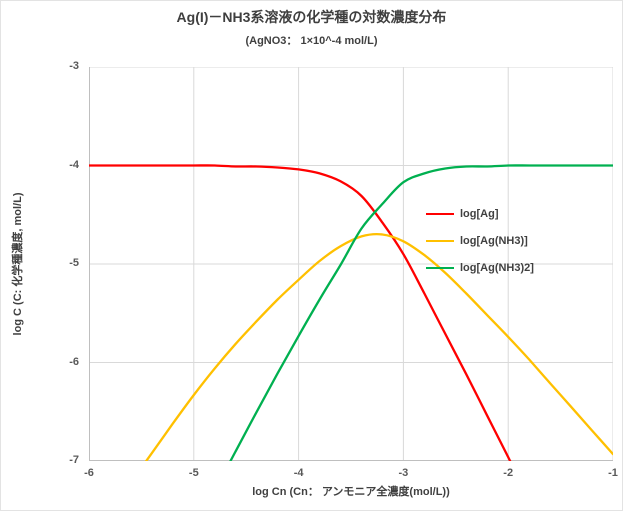 This screenshot has width=623, height=511. What do you see at coordinates (311, 41) in the screenshot?
I see `chart-subtitle: (AgNO3： 1×10^-4 mol/L)` at bounding box center [311, 41].